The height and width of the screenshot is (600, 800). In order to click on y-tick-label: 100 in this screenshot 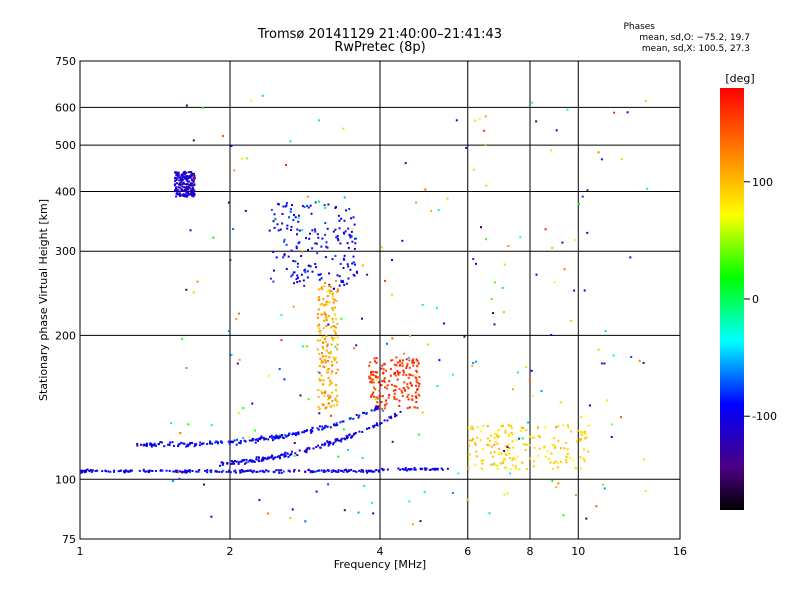, I will do `click(65, 479)`.